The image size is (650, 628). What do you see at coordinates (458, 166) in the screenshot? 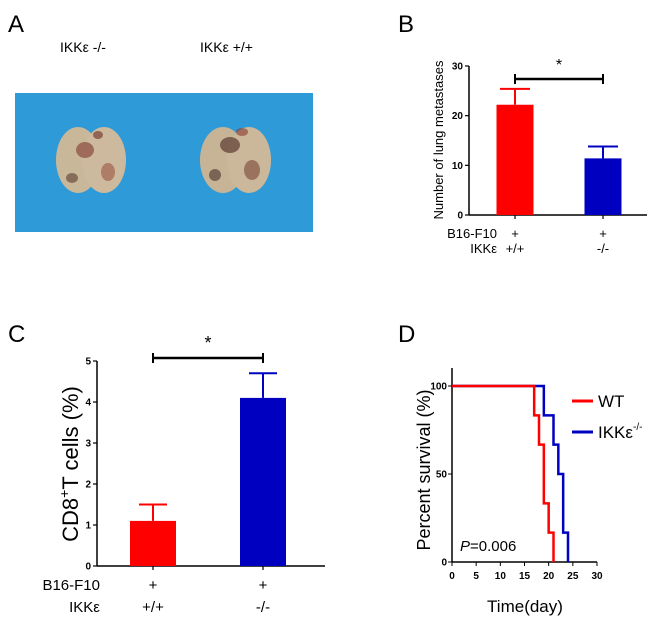
I see `y-tick-label: 10` at bounding box center [458, 166].